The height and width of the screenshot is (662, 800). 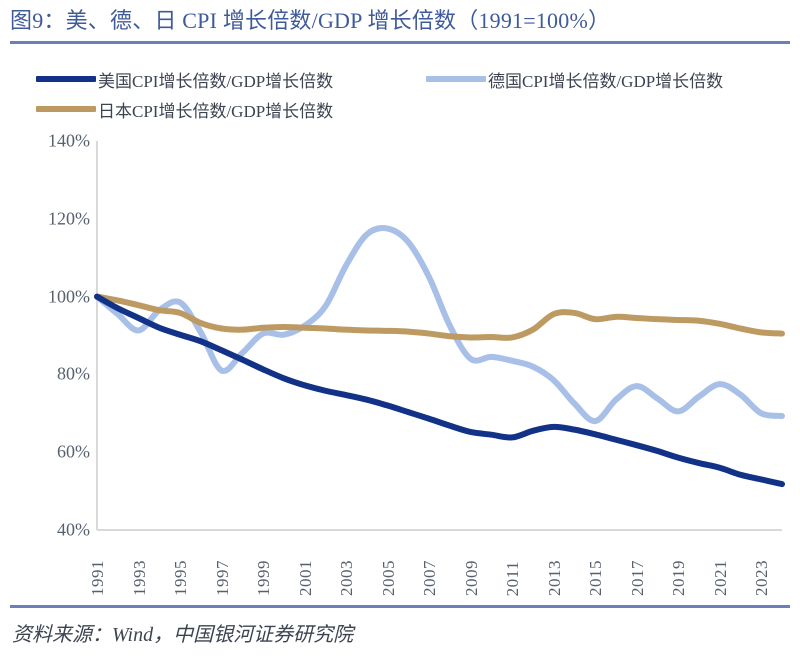 I want to click on x-tick-label: 1997, so click(x=222, y=578).